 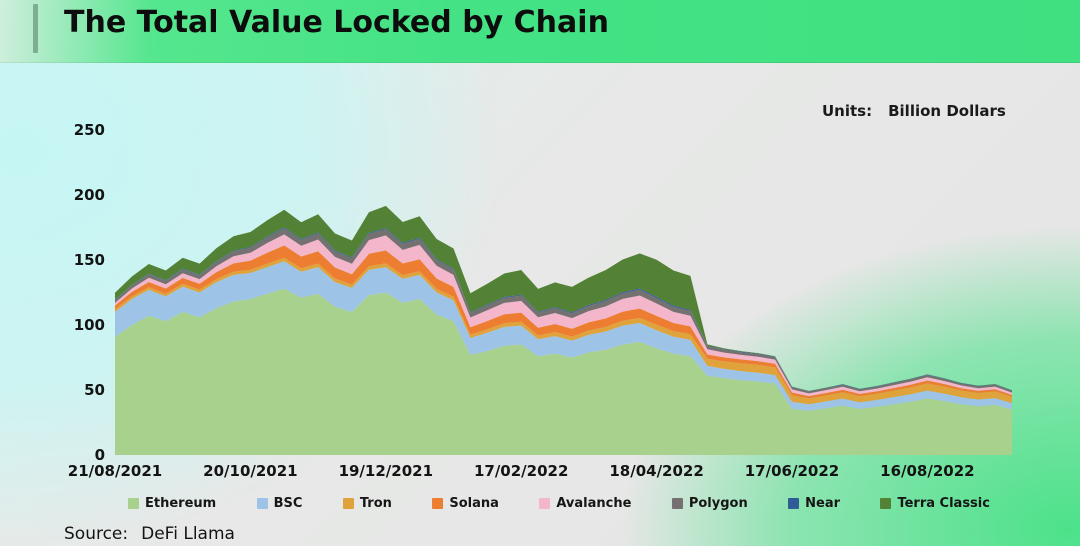 I want to click on legend-swatch-near, so click(x=794, y=503).